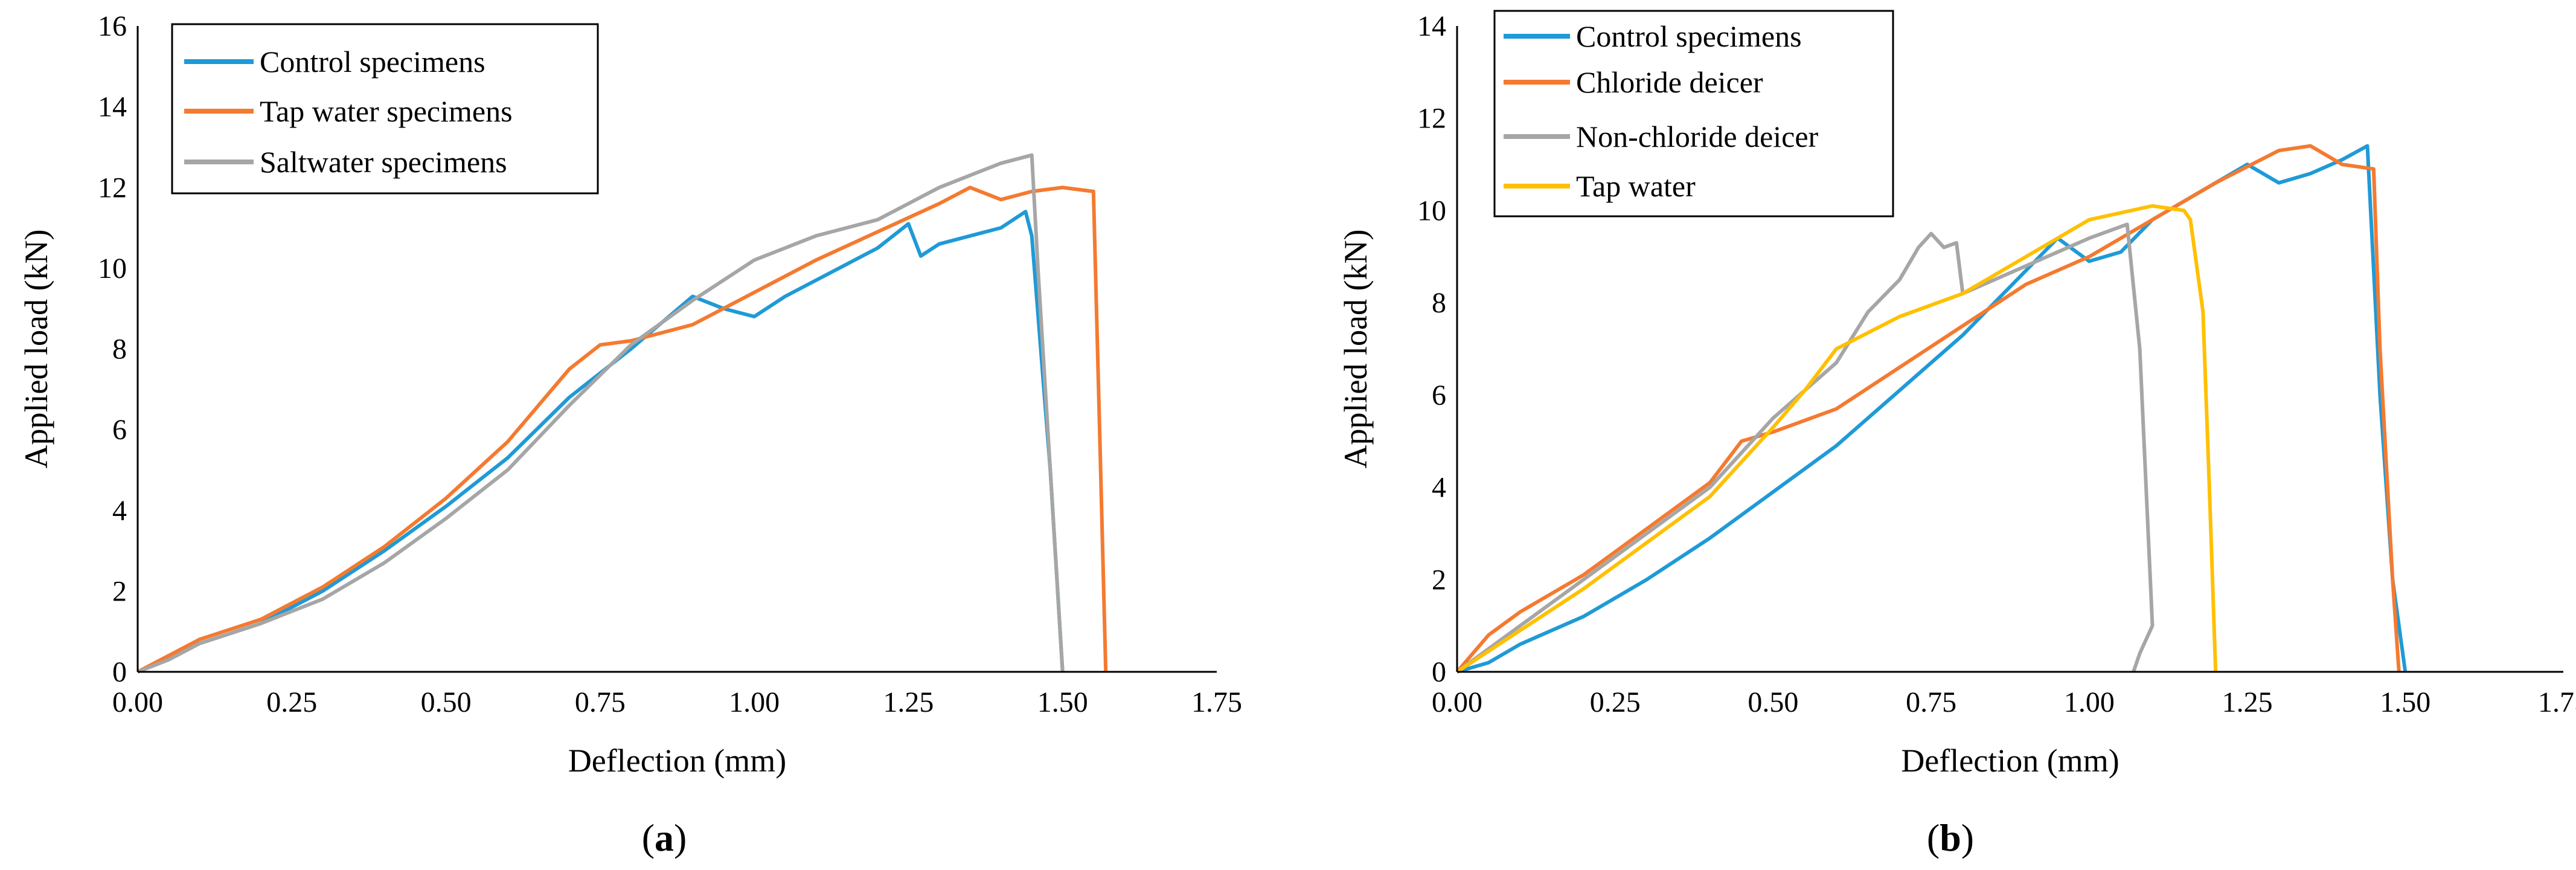 Image resolution: width=2576 pixels, height=870 pixels. Describe the element at coordinates (36, 349) in the screenshot. I see `y-axis-label-a: Applied load (kN)` at that location.